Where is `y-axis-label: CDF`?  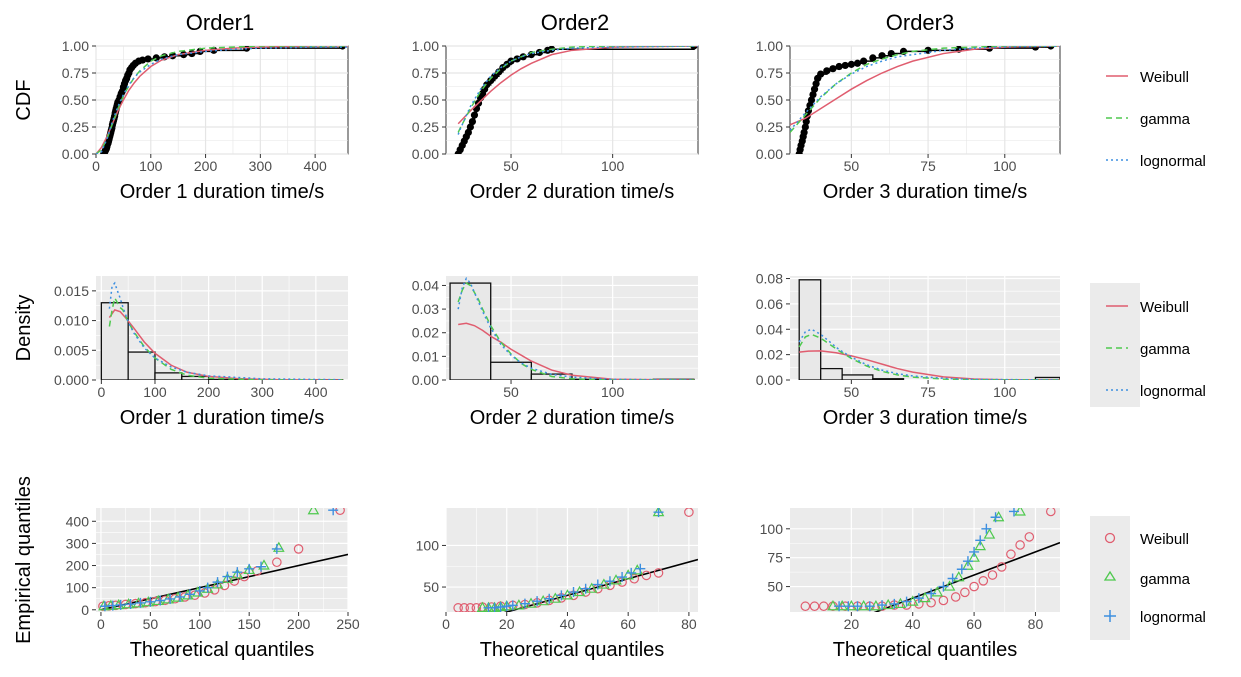 y-axis-label: CDF is located at coordinates (24, 99).